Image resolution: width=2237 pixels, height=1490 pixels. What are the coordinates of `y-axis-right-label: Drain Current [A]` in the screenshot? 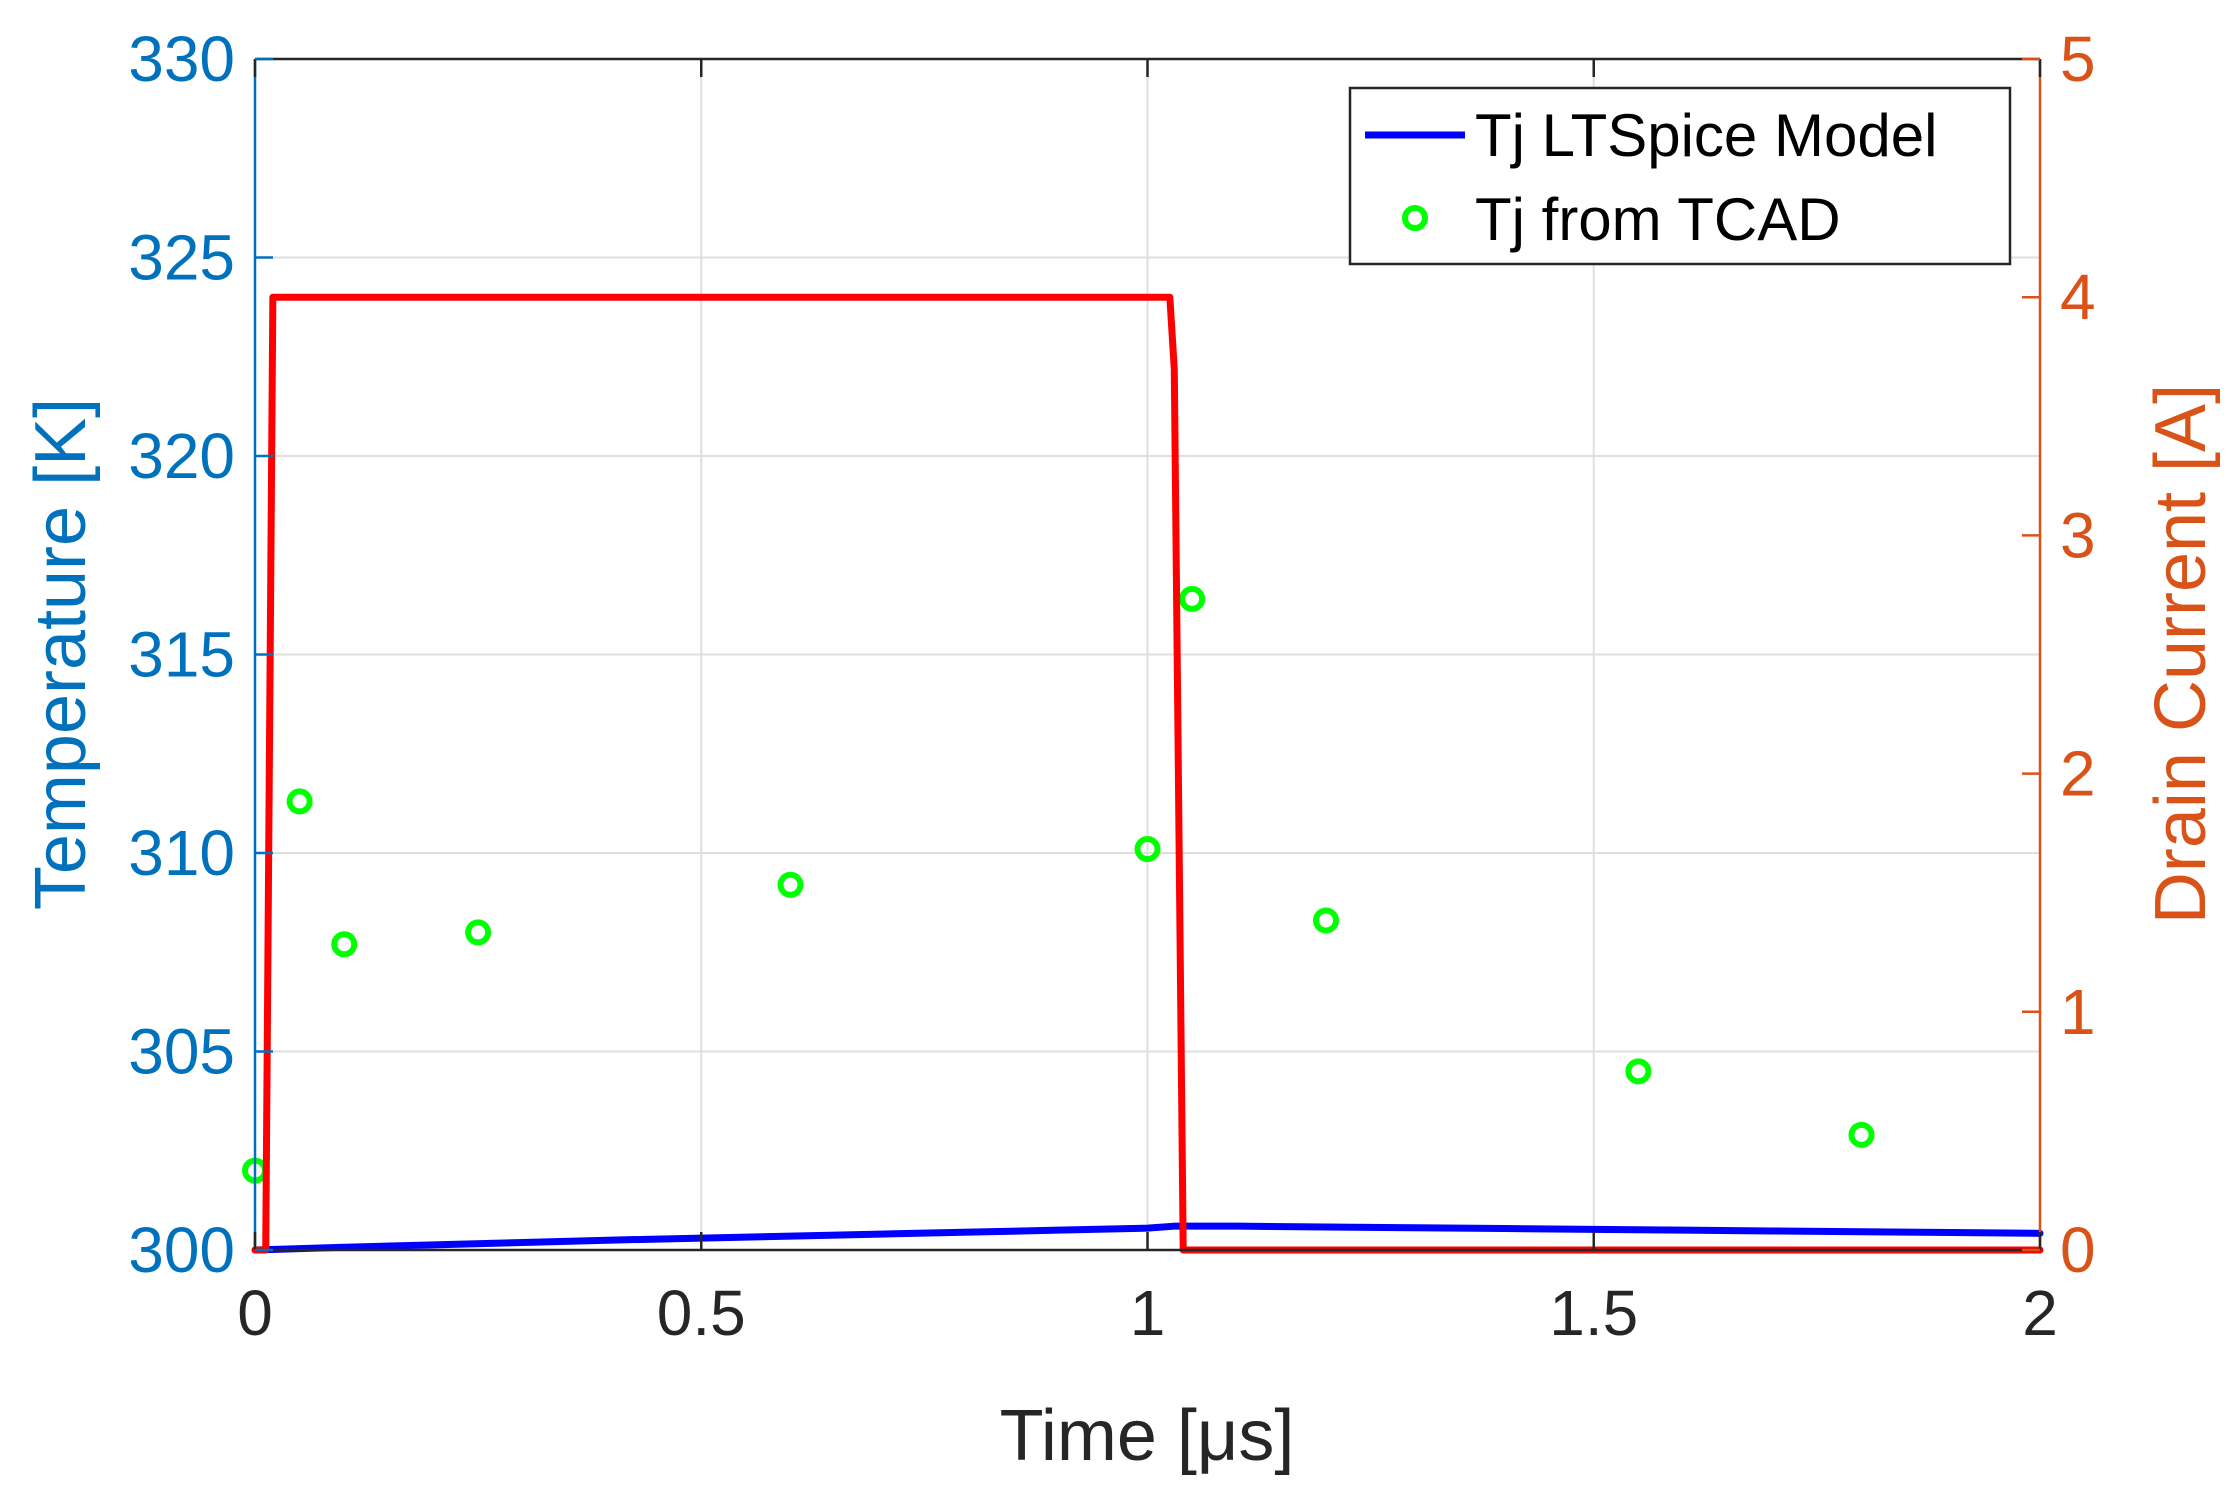 It's located at (2181, 654).